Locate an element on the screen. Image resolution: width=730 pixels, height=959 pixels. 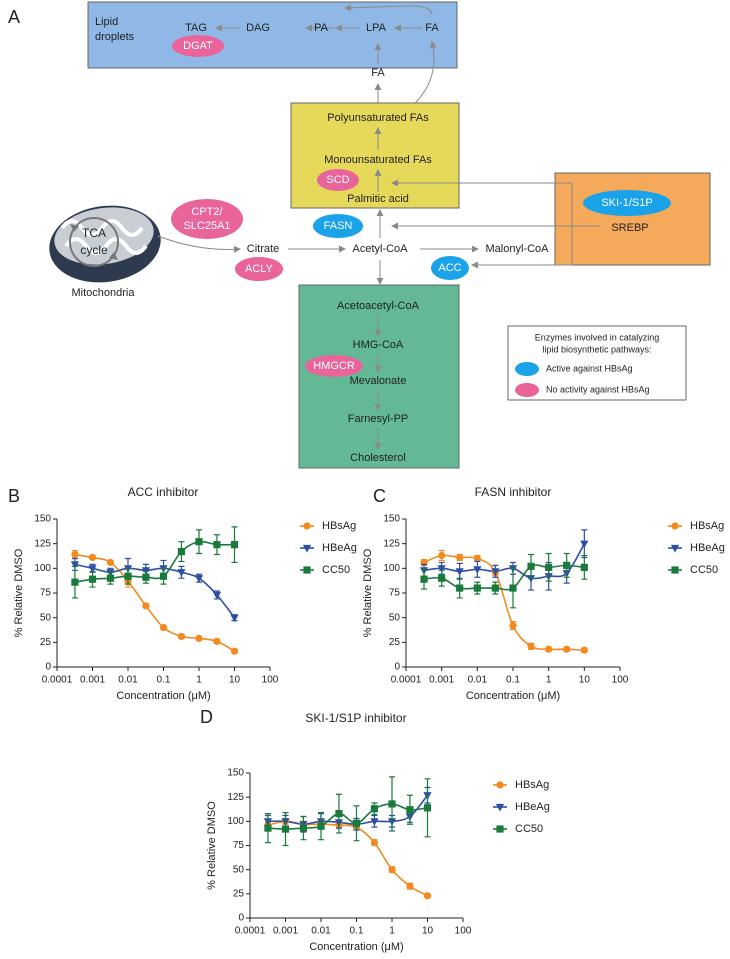
enzyme-label: HMGCR is located at coordinates (334, 366).